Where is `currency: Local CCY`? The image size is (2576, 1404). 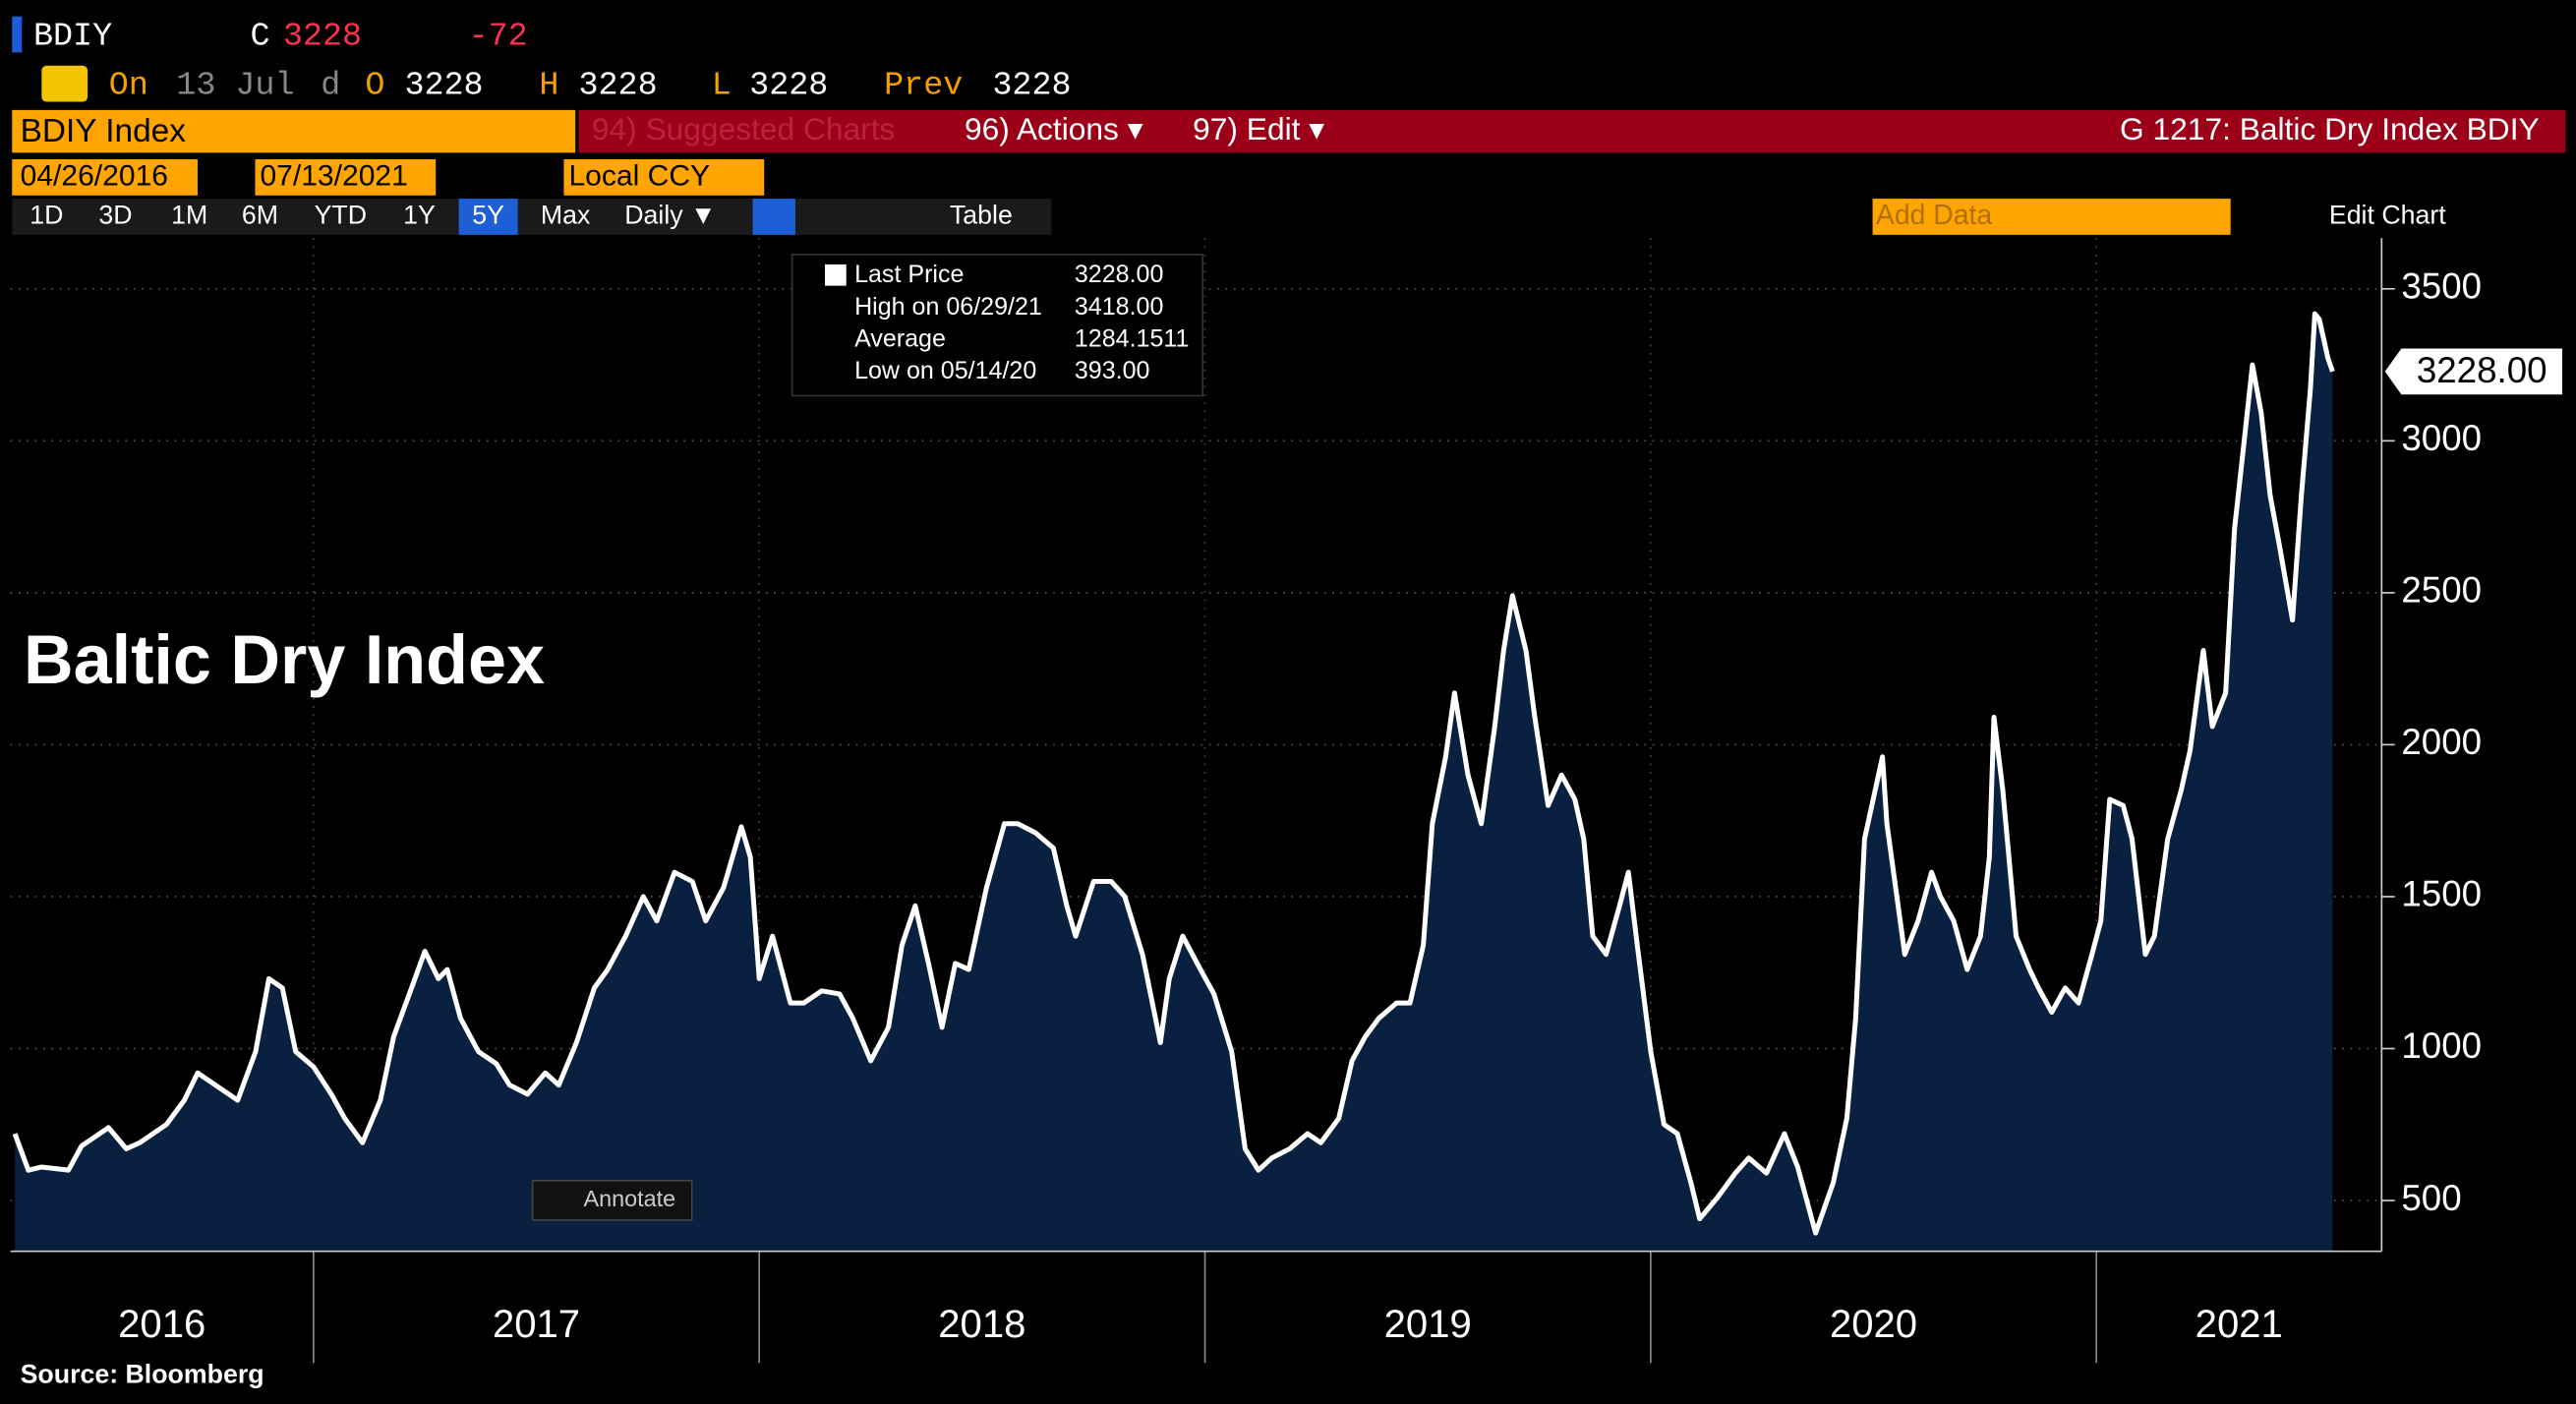
currency: Local CCY is located at coordinates (639, 175).